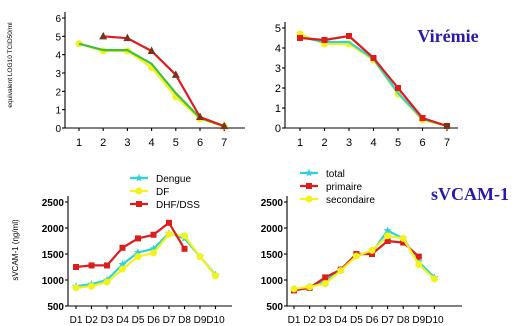  What do you see at coordinates (356, 265) in the screenshot?
I see `series-line-primaire` at bounding box center [356, 265].